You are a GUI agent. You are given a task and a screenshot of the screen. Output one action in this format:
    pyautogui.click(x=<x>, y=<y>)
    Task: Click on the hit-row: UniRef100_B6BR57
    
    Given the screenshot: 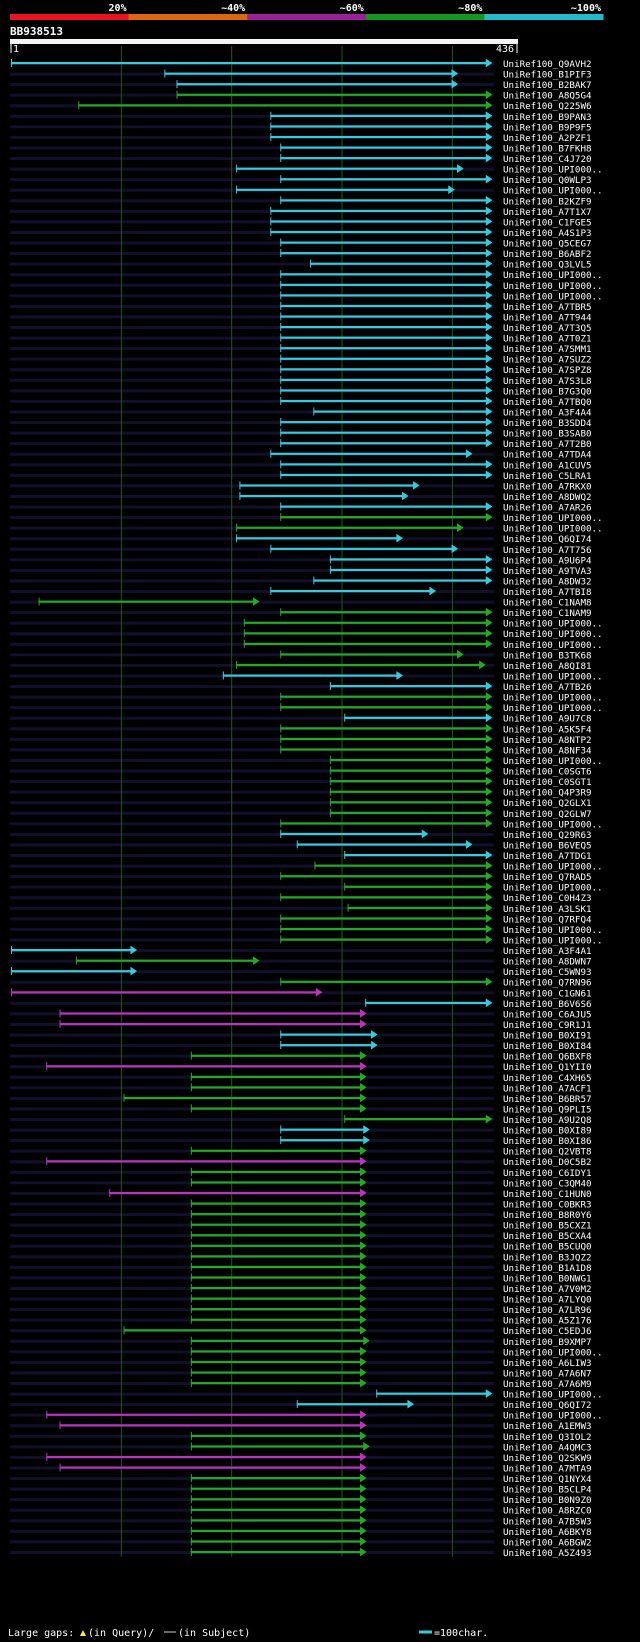 What is the action you would take?
    pyautogui.click(x=357, y=1099)
    